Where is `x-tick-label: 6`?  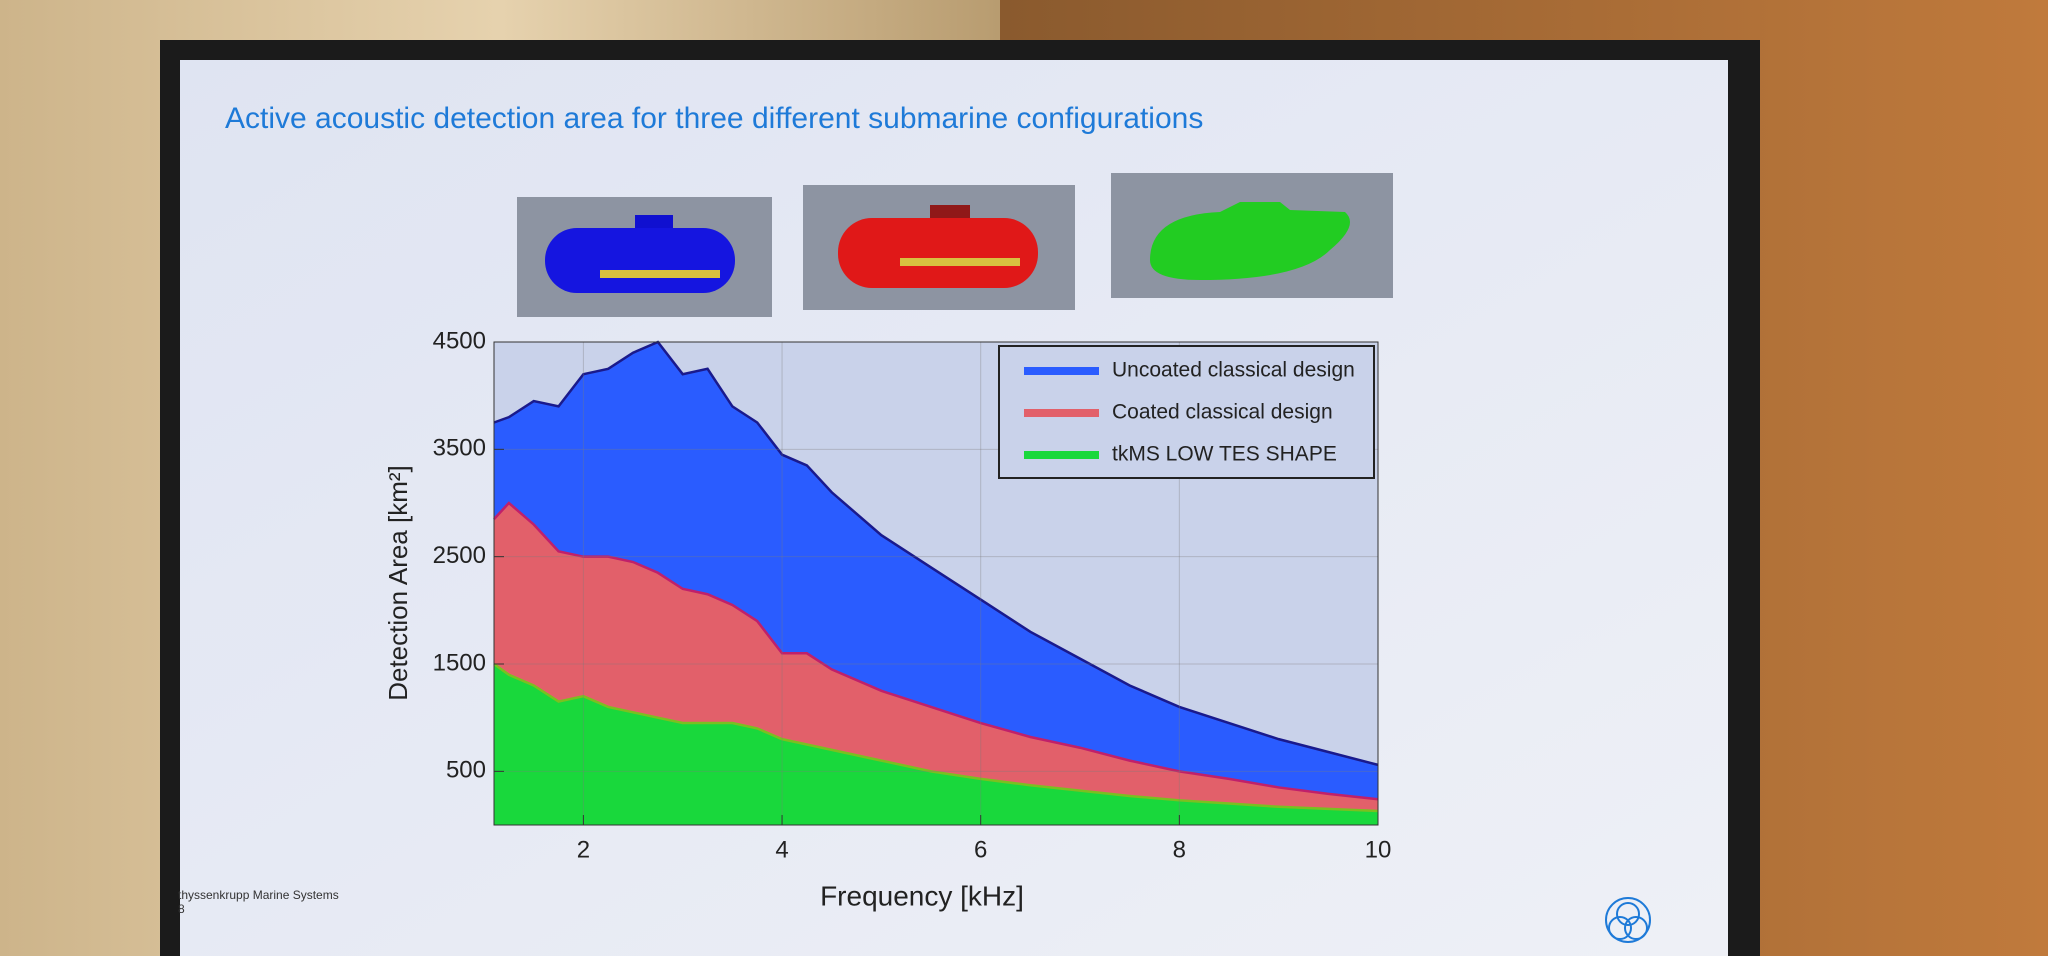
x-tick-label: 6 is located at coordinates (980, 849).